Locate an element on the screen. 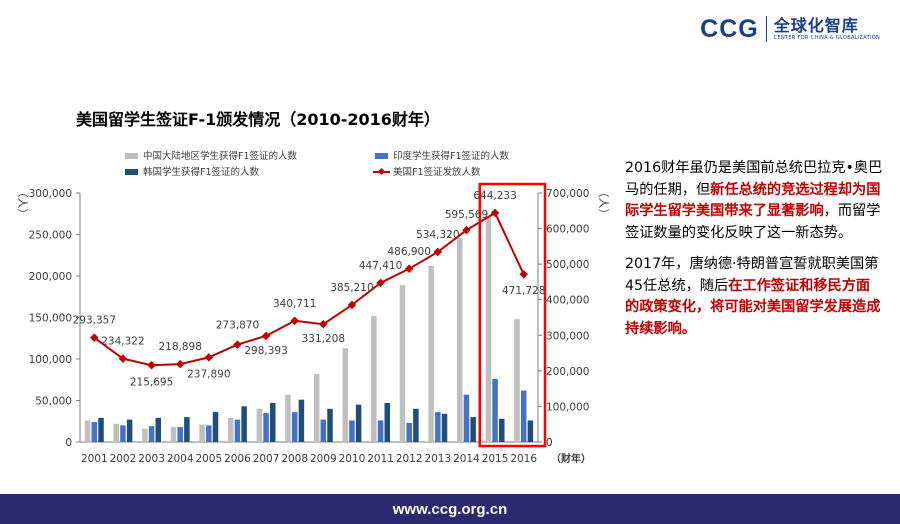 The image size is (900, 524). bar-2-2012 is located at coordinates (409, 432).